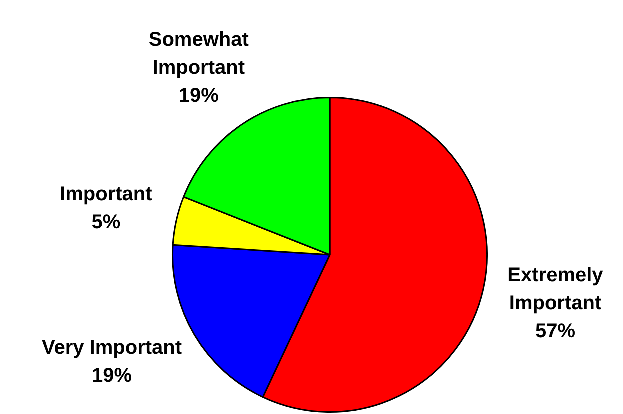  What do you see at coordinates (106, 194) in the screenshot?
I see `slice-label: Important` at bounding box center [106, 194].